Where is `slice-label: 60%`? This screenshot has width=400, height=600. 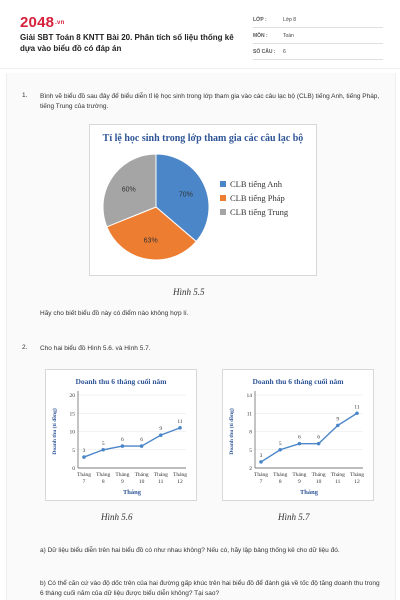
slice-label: 60% is located at coordinates (129, 190).